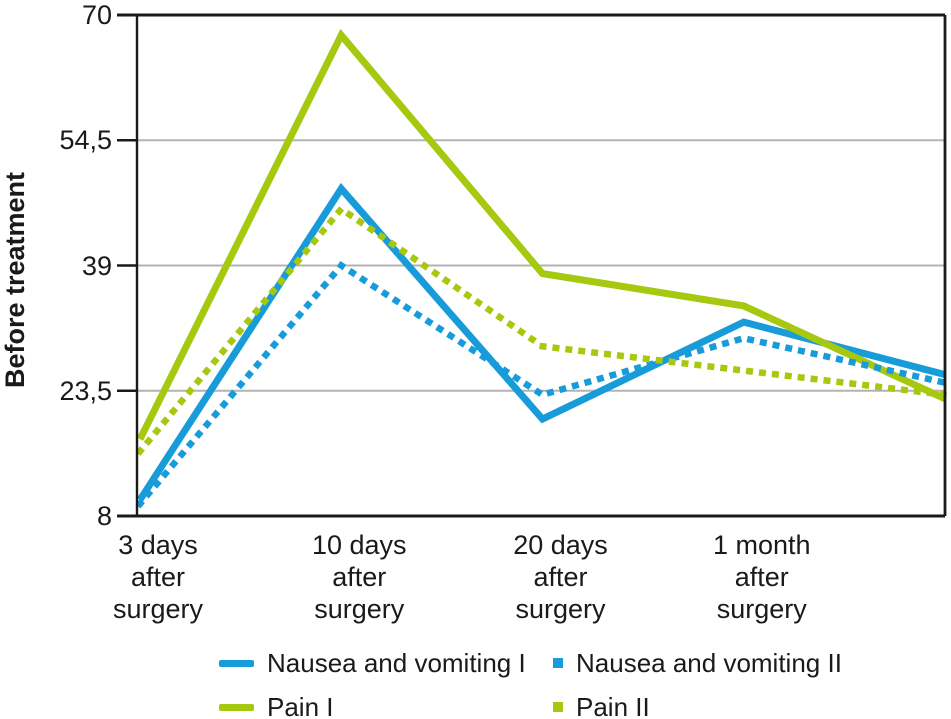 Image resolution: width=951 pixels, height=719 pixels. I want to click on y-tick-label: 23,5, so click(85, 390).